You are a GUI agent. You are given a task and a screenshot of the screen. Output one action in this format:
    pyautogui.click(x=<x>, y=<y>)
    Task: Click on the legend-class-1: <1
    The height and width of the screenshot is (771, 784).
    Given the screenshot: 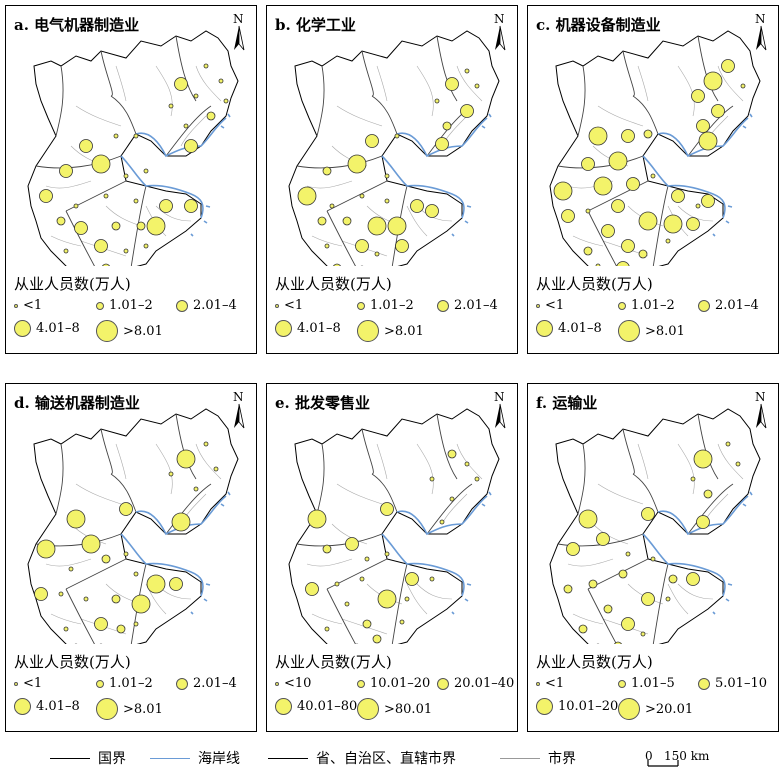 What is the action you would take?
    pyautogui.click(x=28, y=683)
    